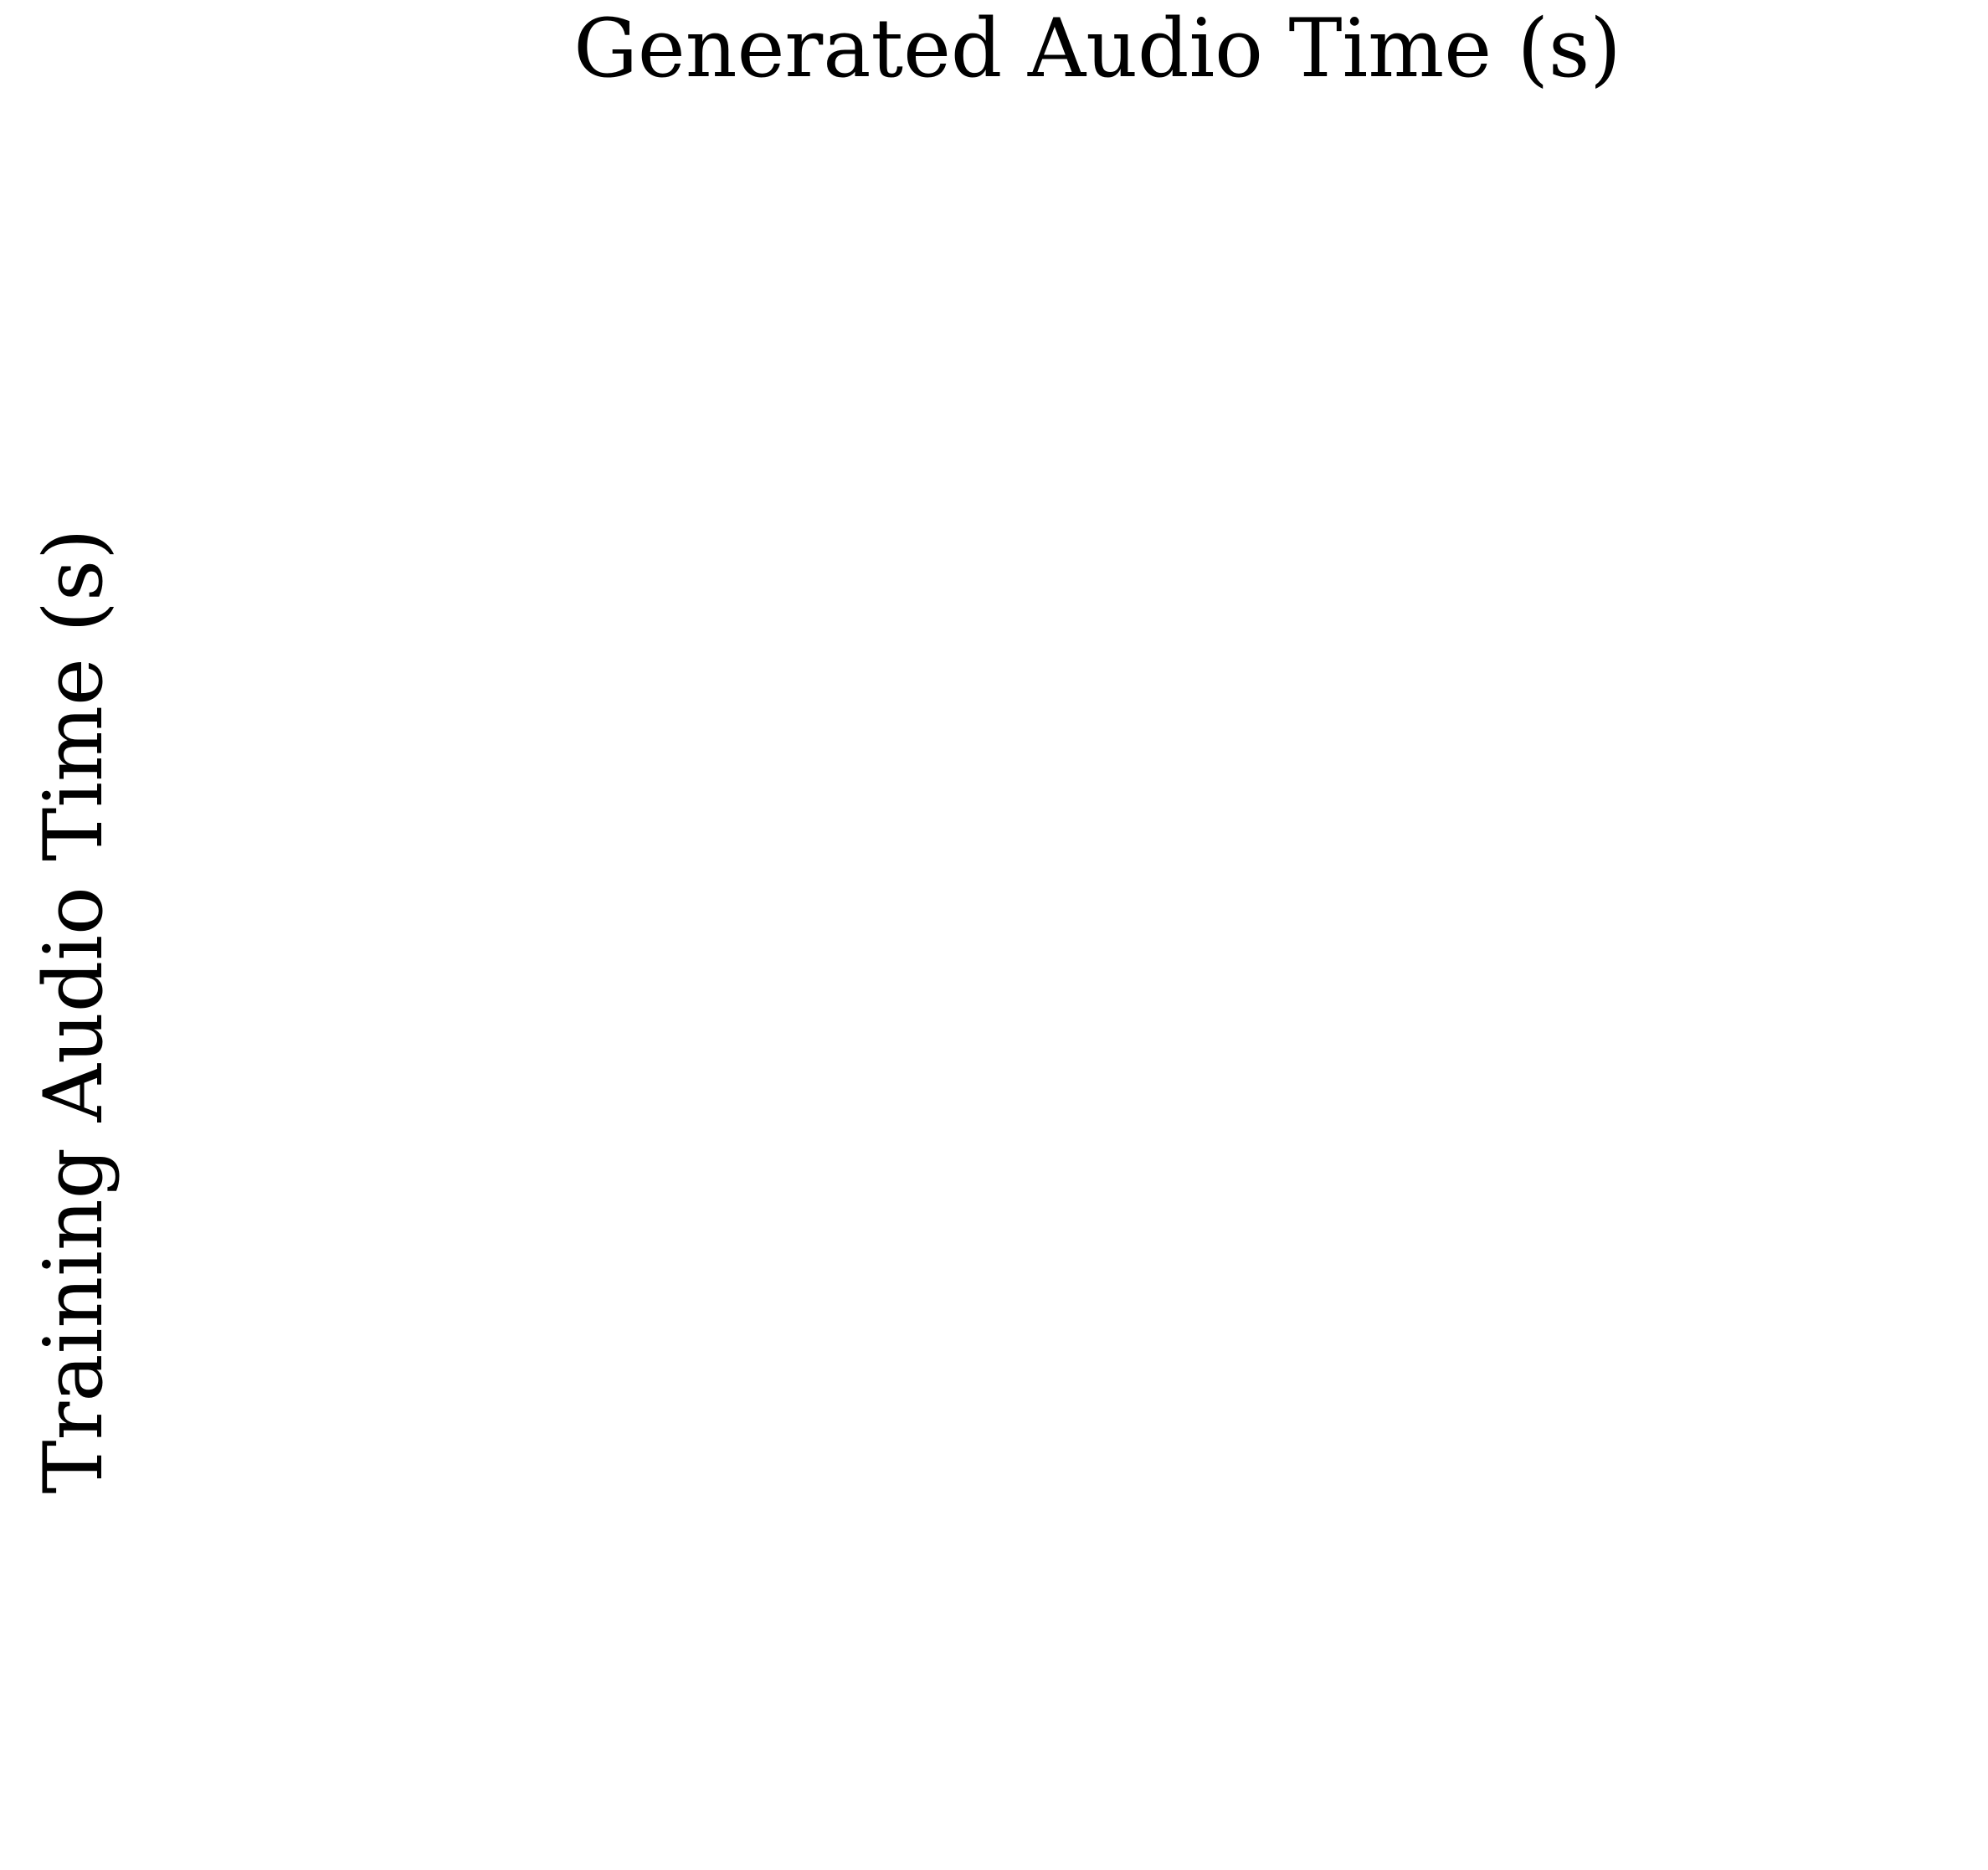  I want to click on y-axis-title: Training Audio Time (s), so click(74, 1011).